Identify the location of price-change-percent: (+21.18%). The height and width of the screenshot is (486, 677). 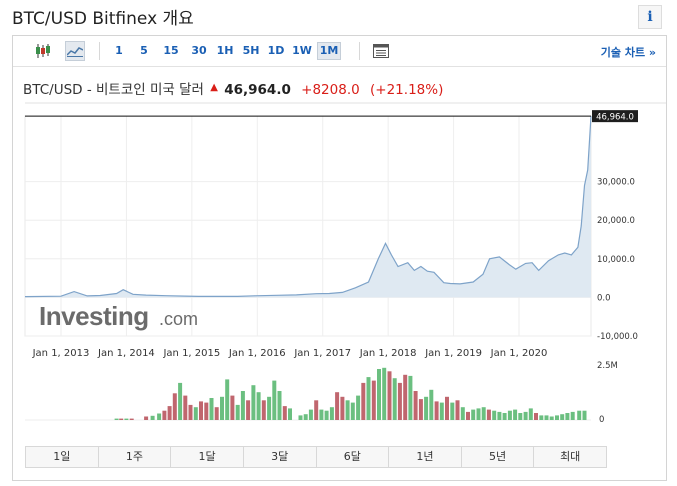
(407, 90).